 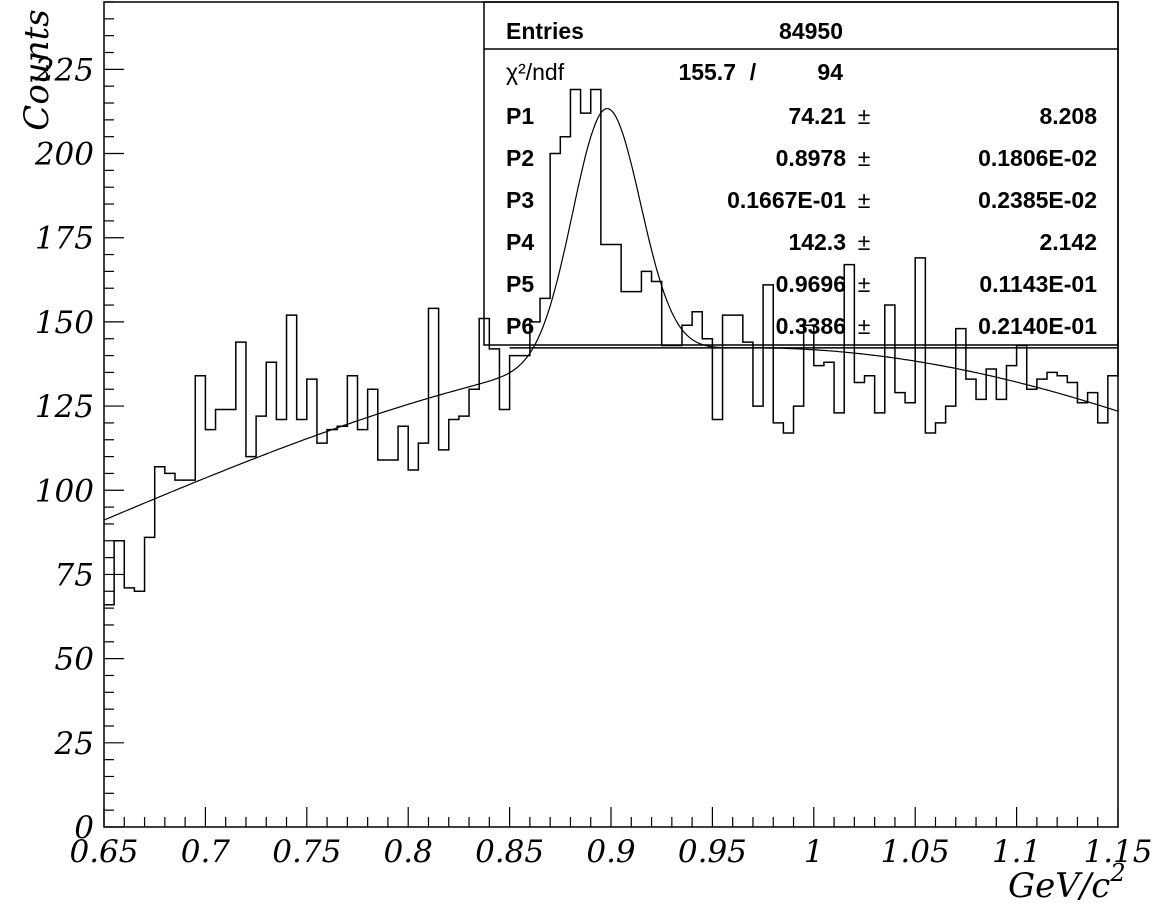 I want to click on x-tick-label: 1.15, so click(x=1117, y=852).